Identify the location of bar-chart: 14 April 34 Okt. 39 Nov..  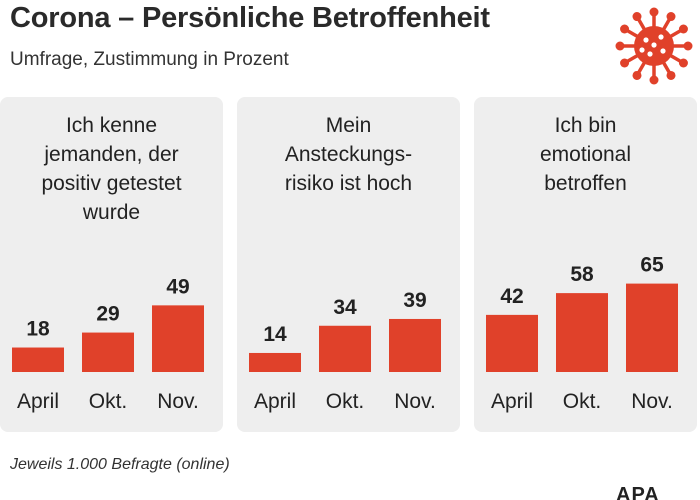
(345, 351).